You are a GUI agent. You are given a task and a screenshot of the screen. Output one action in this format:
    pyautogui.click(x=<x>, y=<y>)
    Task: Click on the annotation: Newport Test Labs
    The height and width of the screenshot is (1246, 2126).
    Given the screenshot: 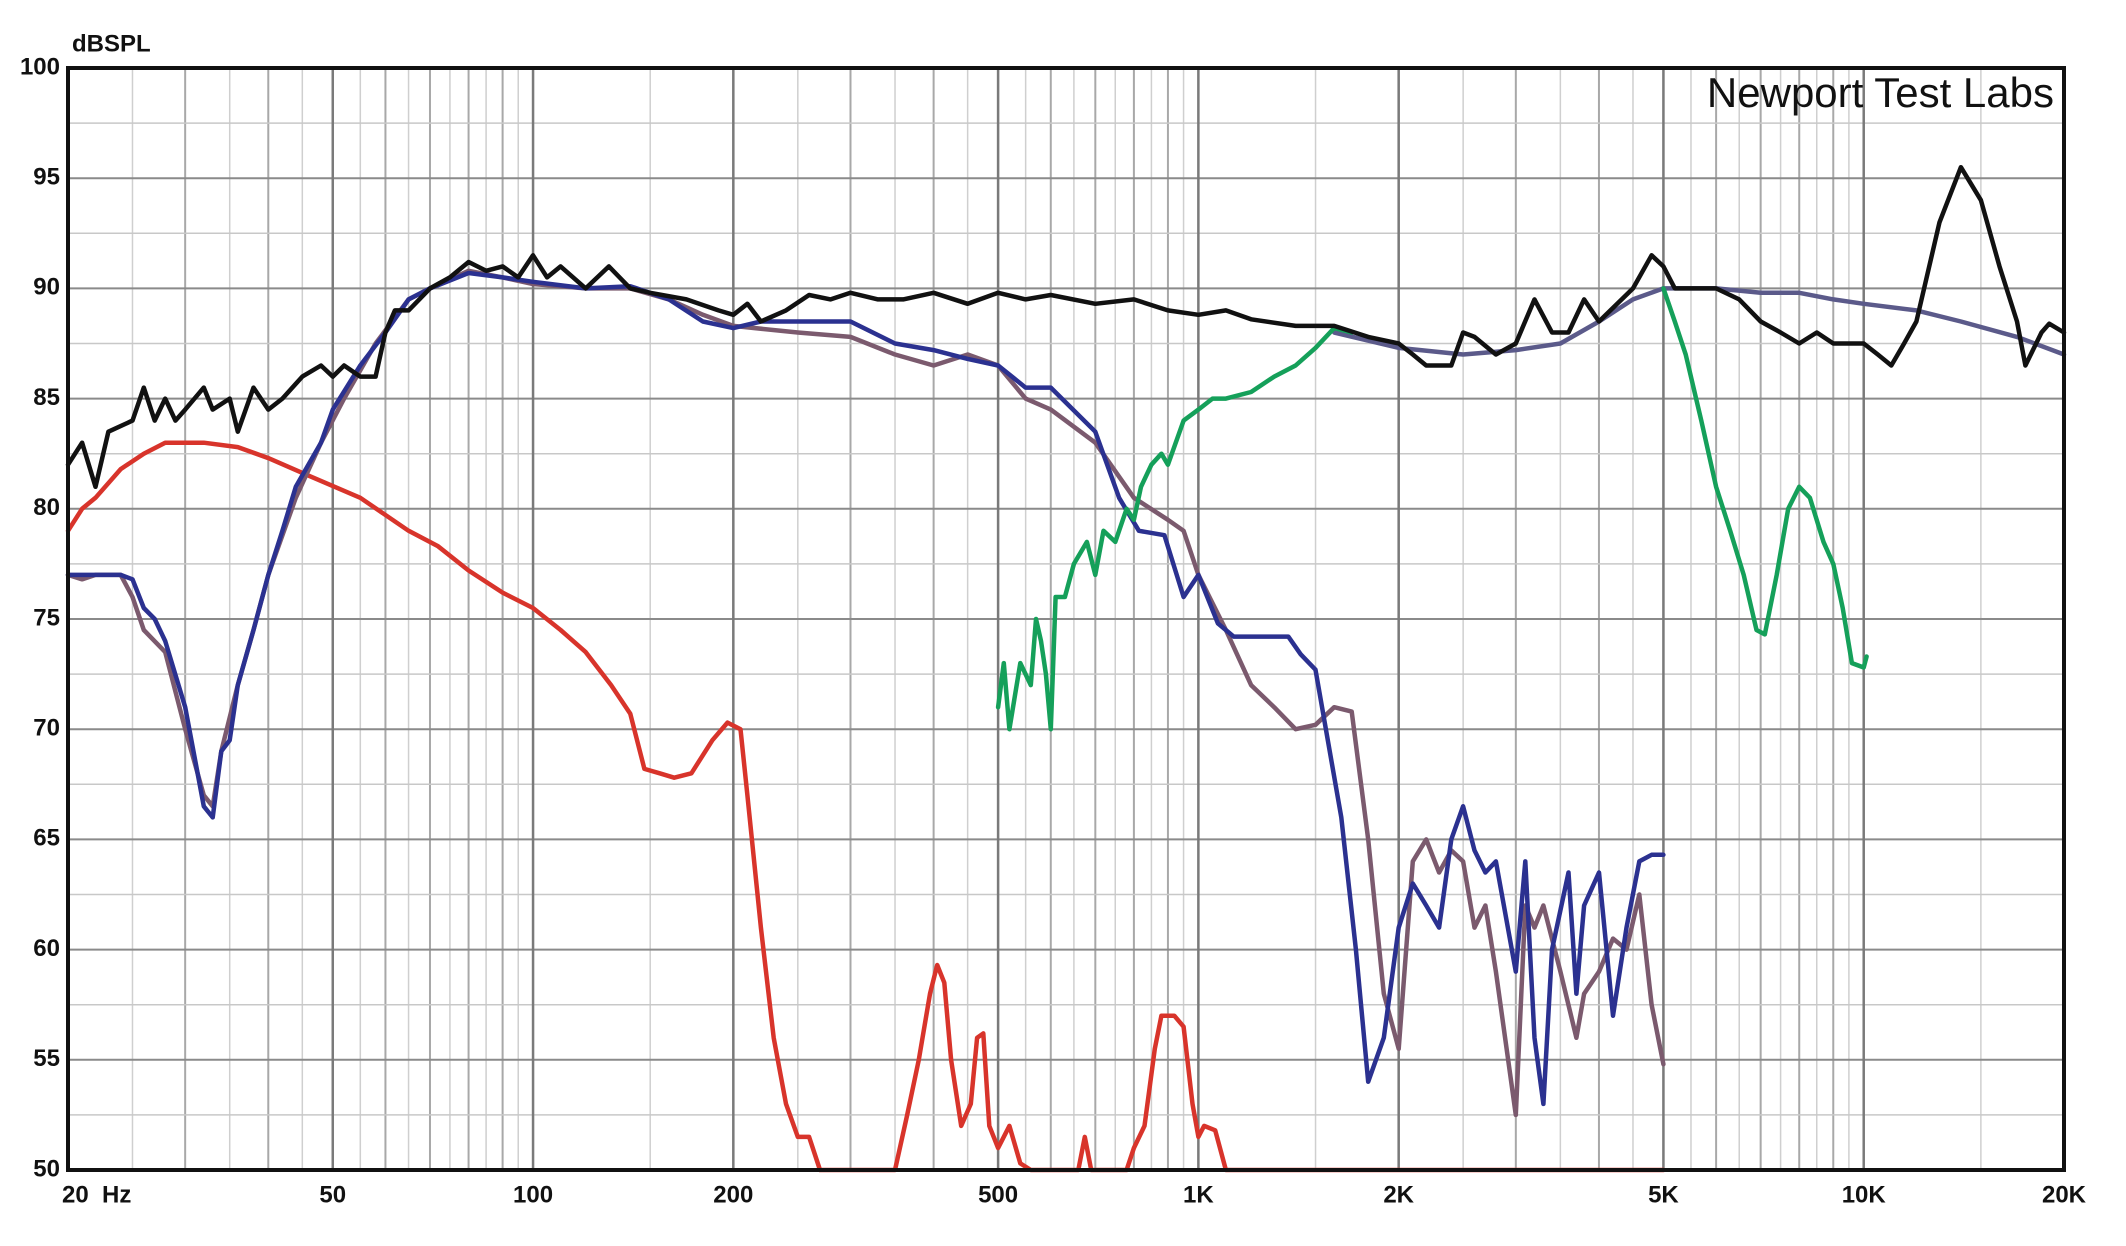 What is the action you would take?
    pyautogui.click(x=1880, y=92)
    